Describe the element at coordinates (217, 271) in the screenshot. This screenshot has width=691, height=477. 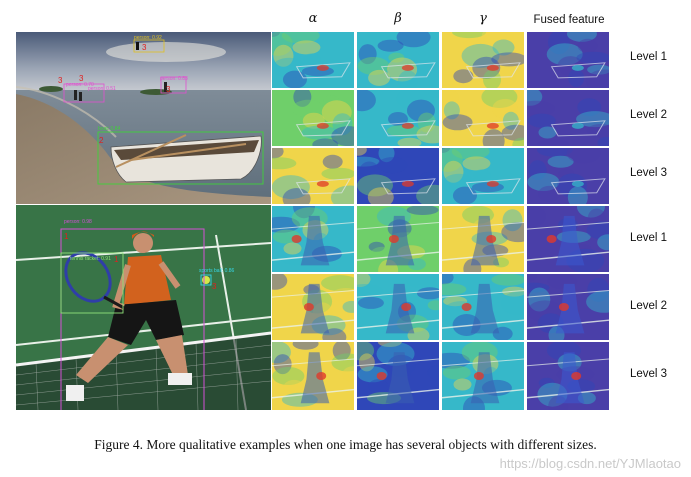
I see `detection-label: sports ball: 0.86` at that location.